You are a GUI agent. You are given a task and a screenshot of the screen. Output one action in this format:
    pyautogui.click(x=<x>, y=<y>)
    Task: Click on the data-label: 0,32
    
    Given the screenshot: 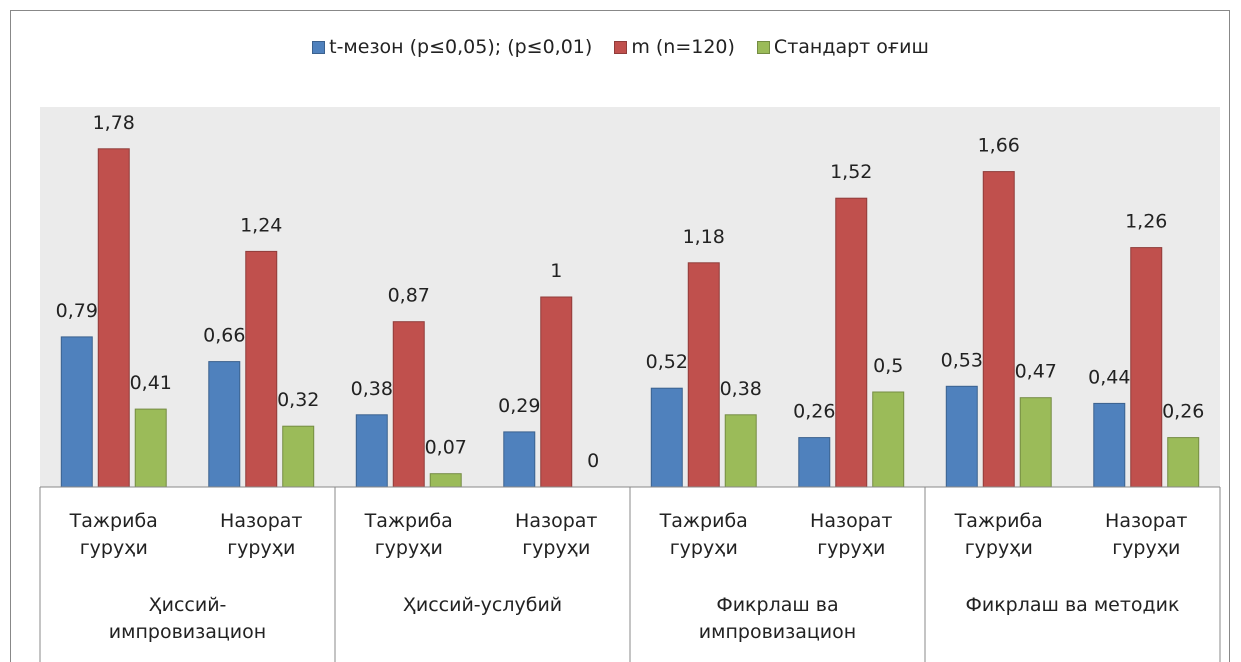 What is the action you would take?
    pyautogui.click(x=298, y=400)
    